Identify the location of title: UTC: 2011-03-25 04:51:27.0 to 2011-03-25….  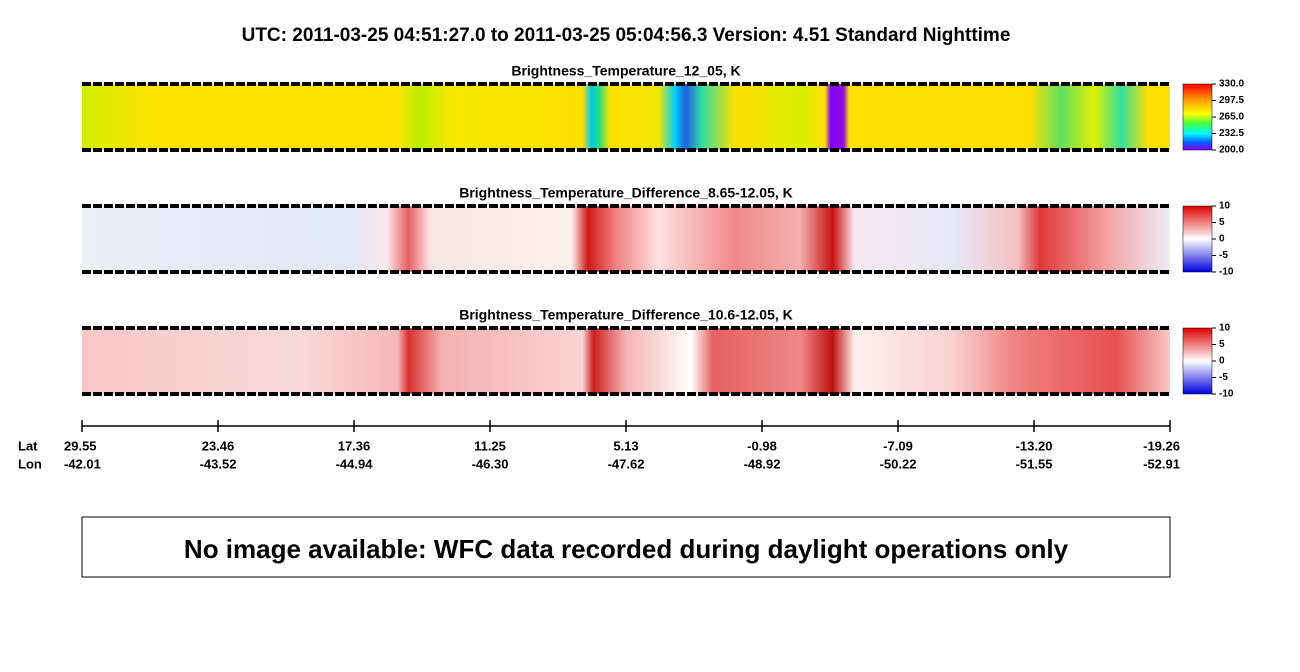
(626, 35).